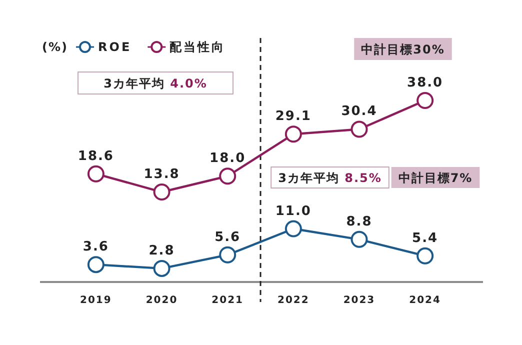 The width and height of the screenshot is (522, 345). What do you see at coordinates (115, 47) in the screenshot?
I see `legend-label: ROE` at bounding box center [115, 47].